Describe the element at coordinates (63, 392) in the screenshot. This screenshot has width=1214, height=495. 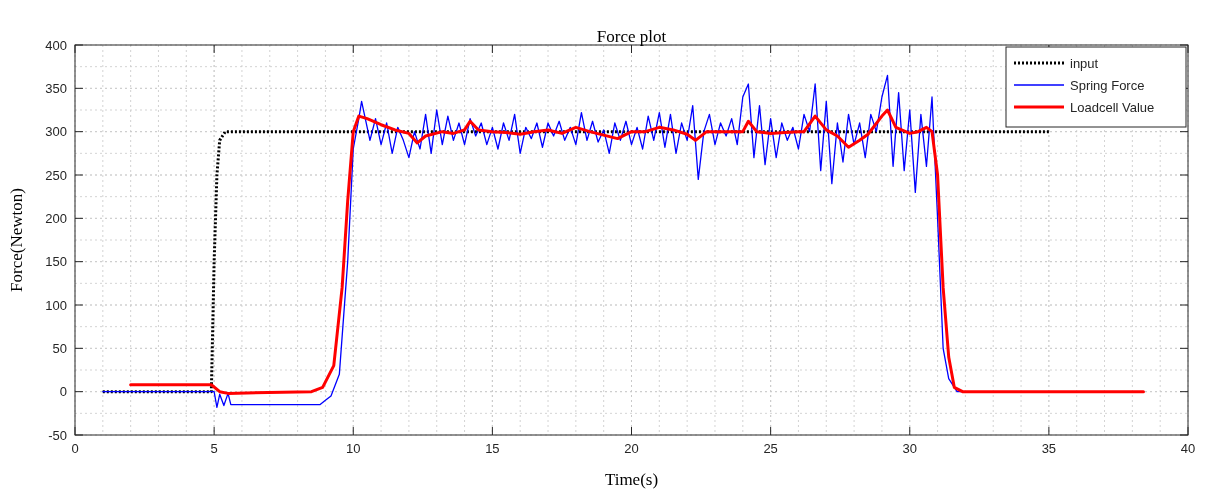
I see `y-tick-label: 0` at that location.